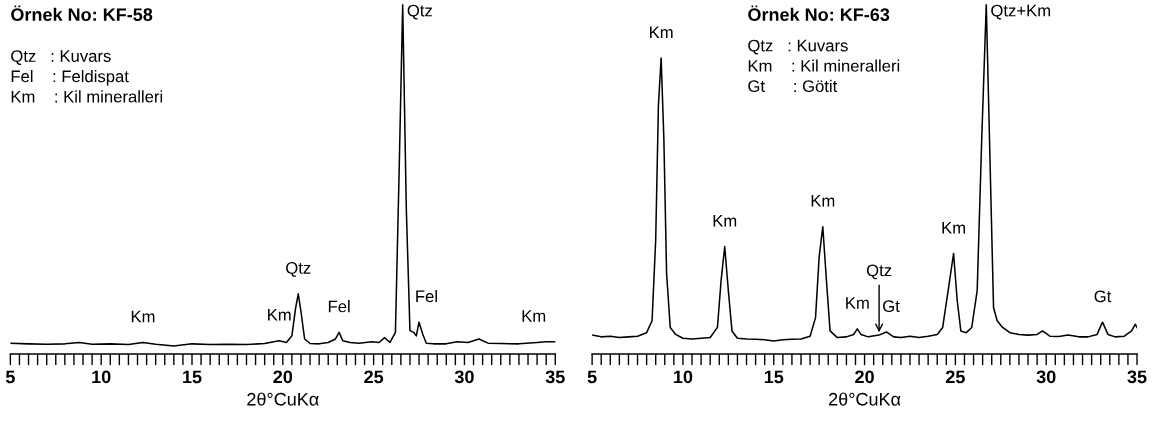 This screenshot has width=1152, height=426. I want to click on annotation: Fel : Feldispat, so click(70, 78).